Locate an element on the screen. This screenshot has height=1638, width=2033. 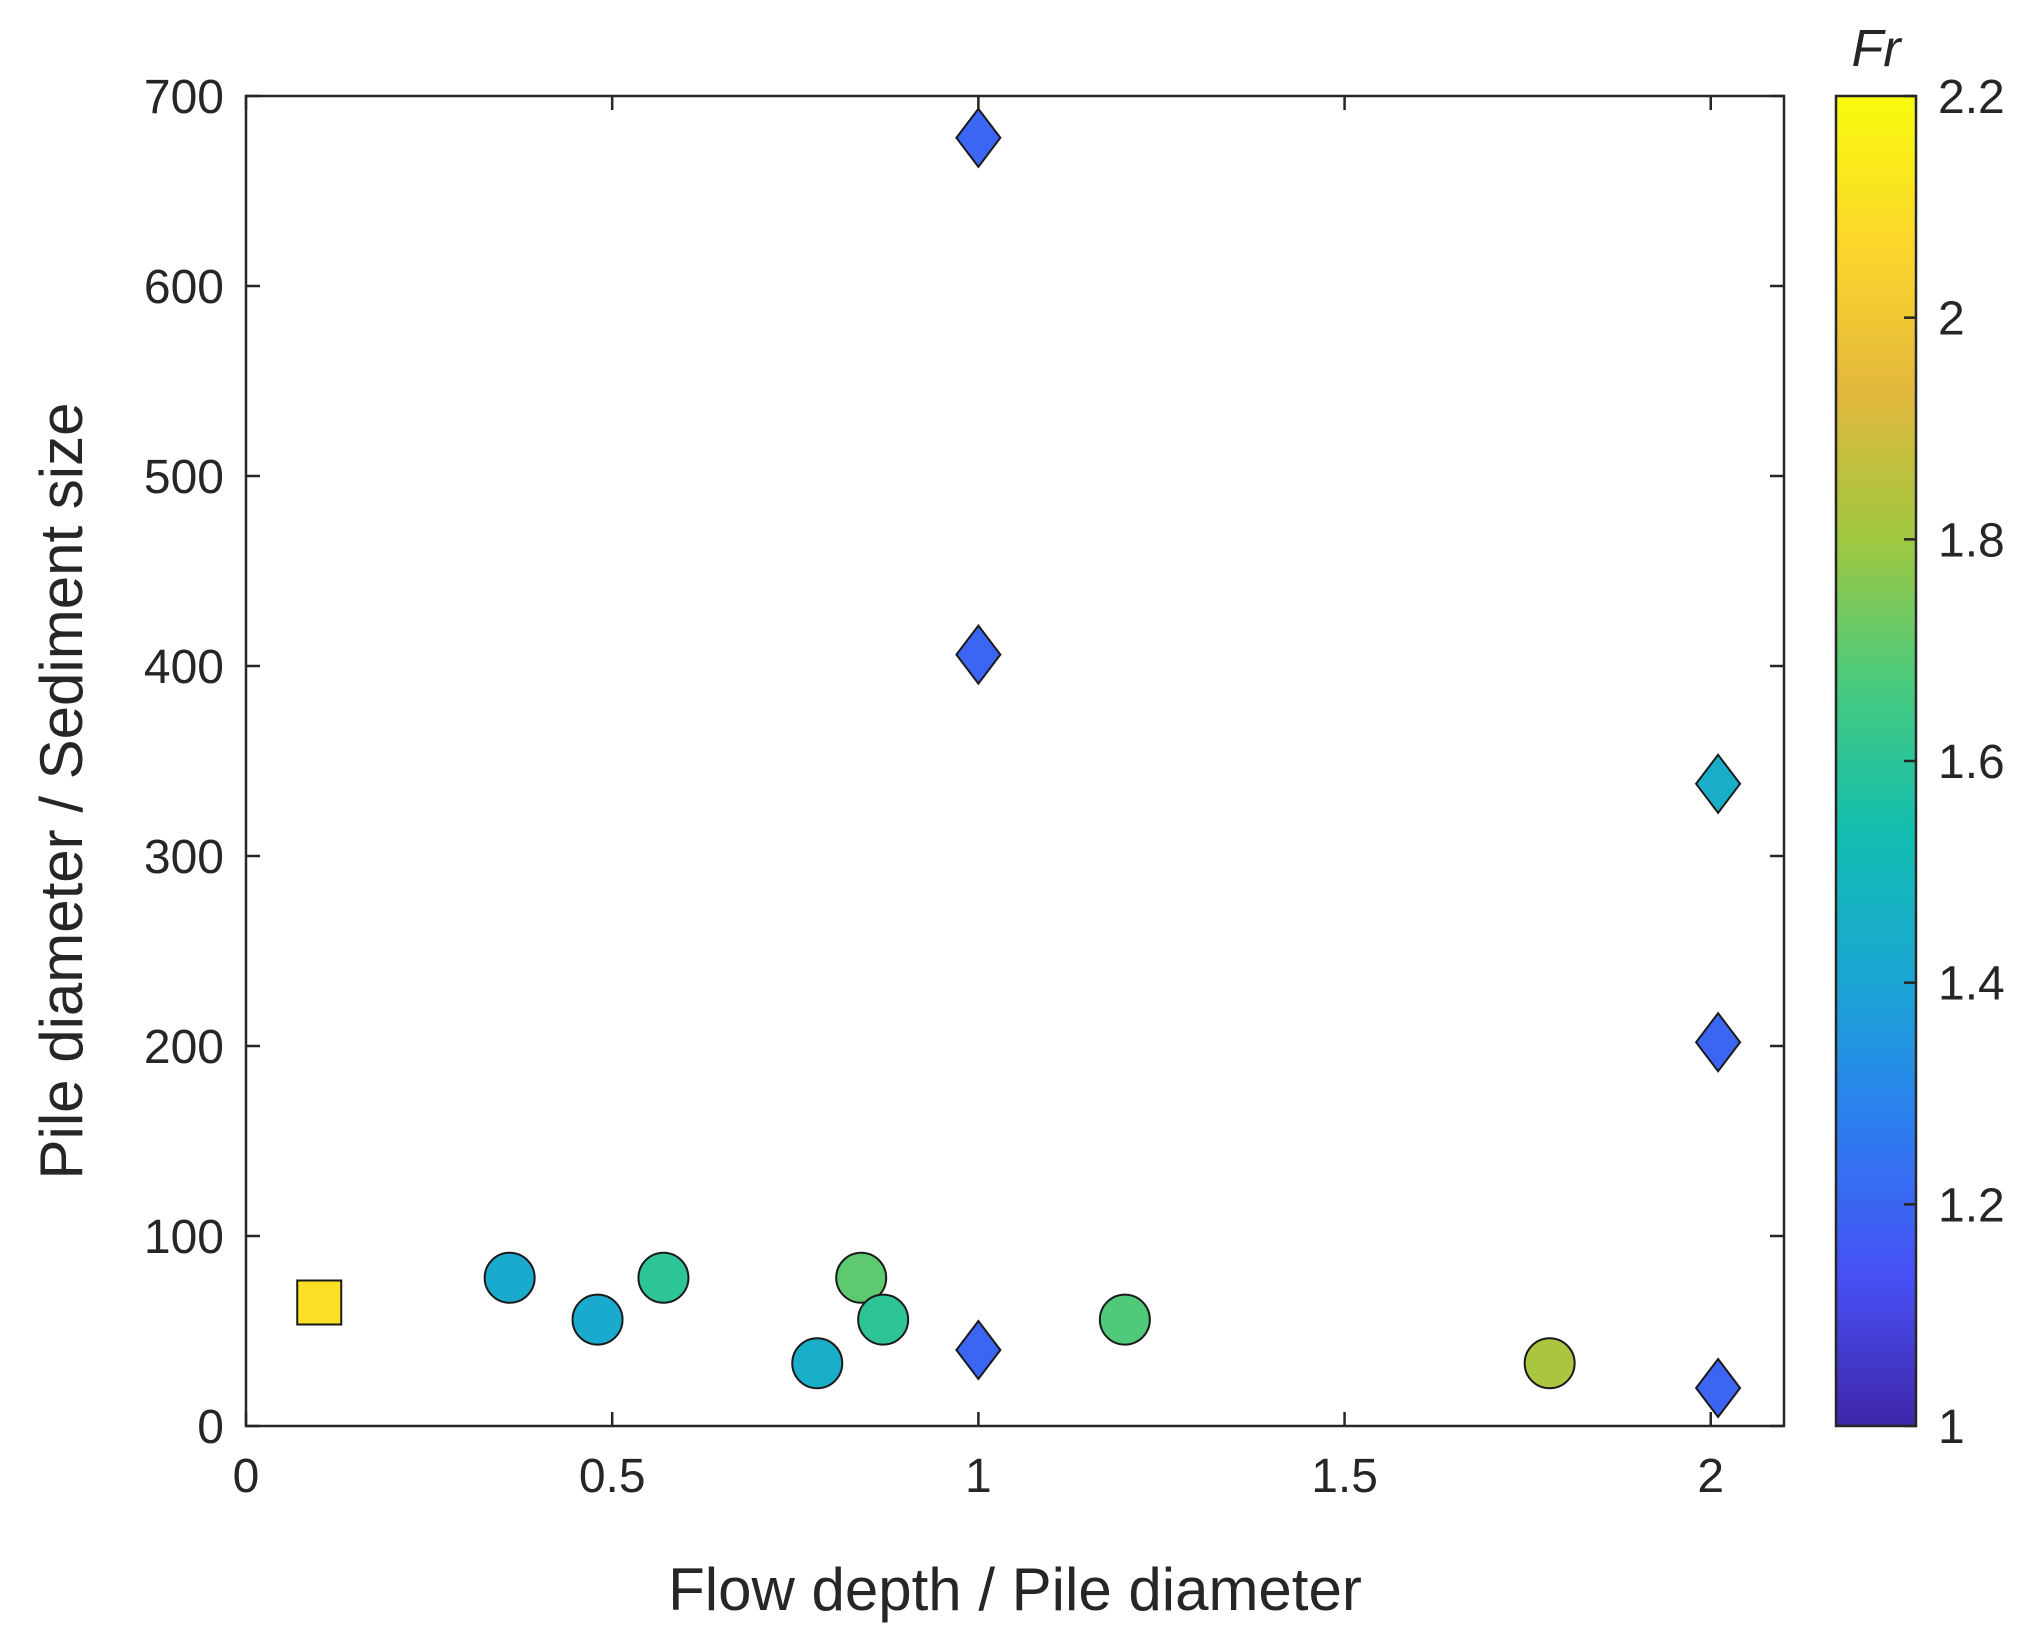
y-tick-label: 0 is located at coordinates (210, 1427).